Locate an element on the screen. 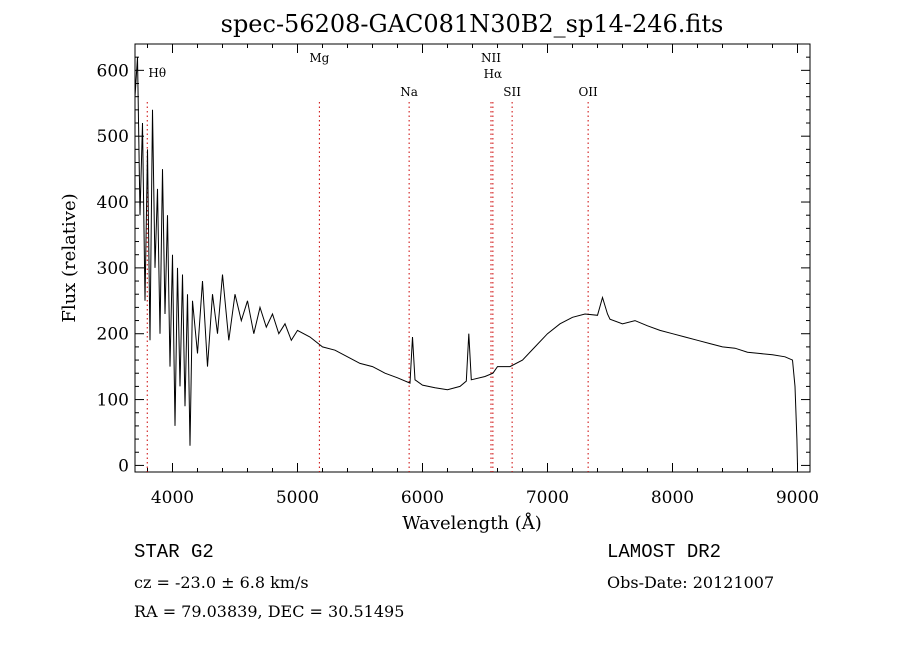 Image resolution: width=900 pixels, height=650 pixels. x-tick-label: 4000 is located at coordinates (172, 498).